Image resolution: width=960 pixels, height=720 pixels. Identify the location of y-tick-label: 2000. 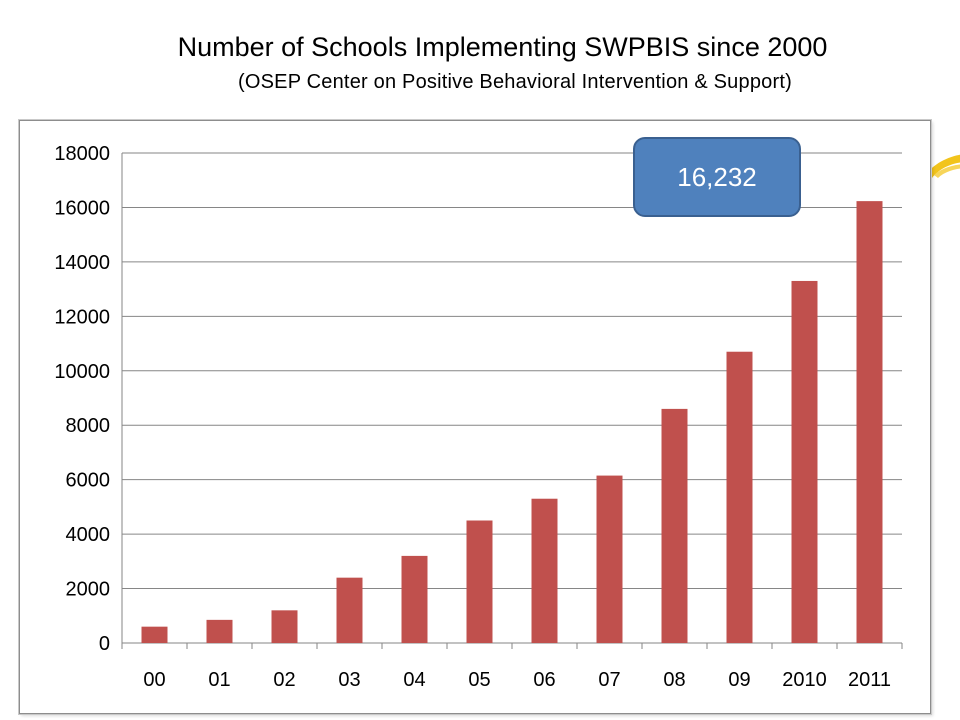
(88, 590).